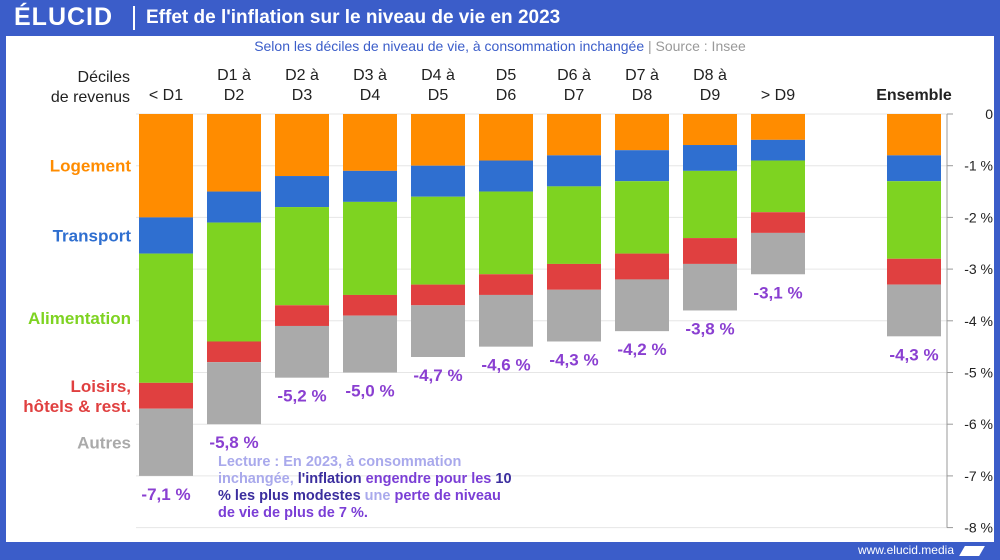  I want to click on total-label: -3,1 %, so click(777, 292).